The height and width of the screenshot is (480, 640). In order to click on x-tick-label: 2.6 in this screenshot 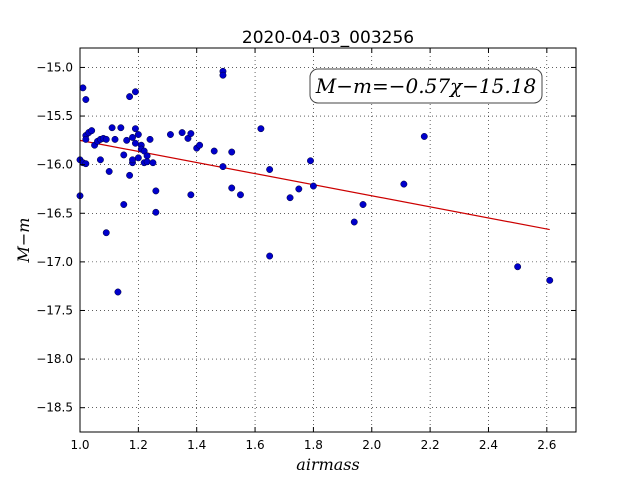, I will do `click(546, 445)`.